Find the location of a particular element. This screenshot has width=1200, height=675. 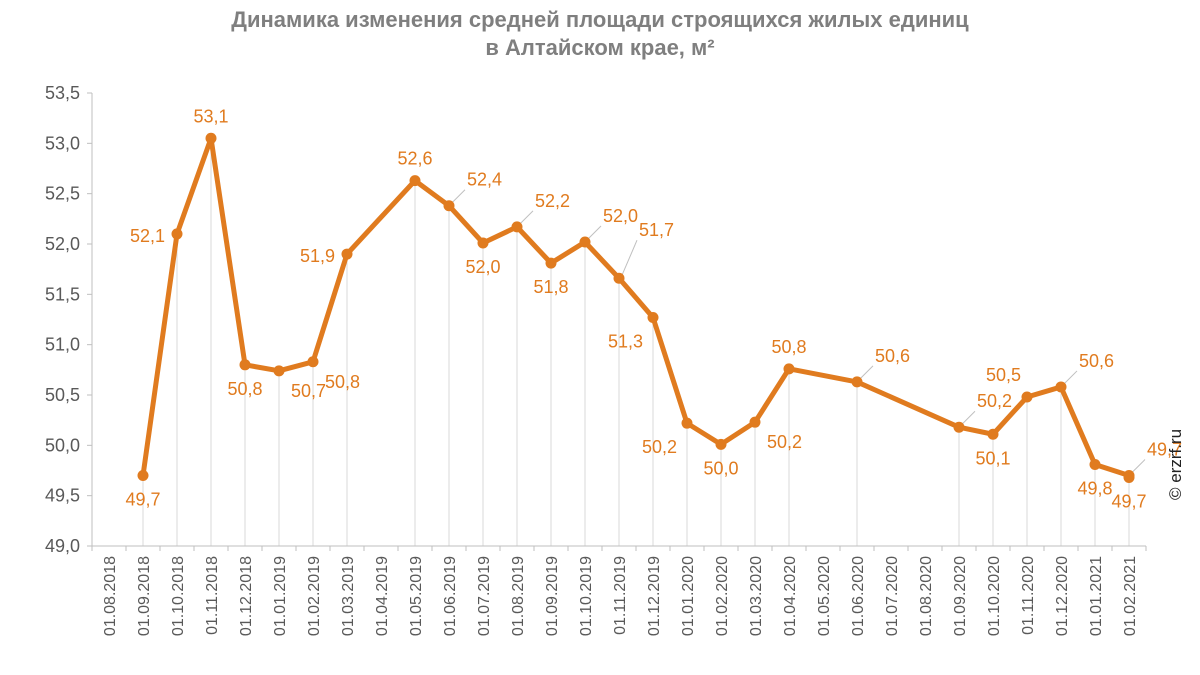

y-axis: 49,0 49,5 50,0 50,5 51,0 51,5 52,0 52,5 53,0 53,5 is located at coordinates (69, 319).